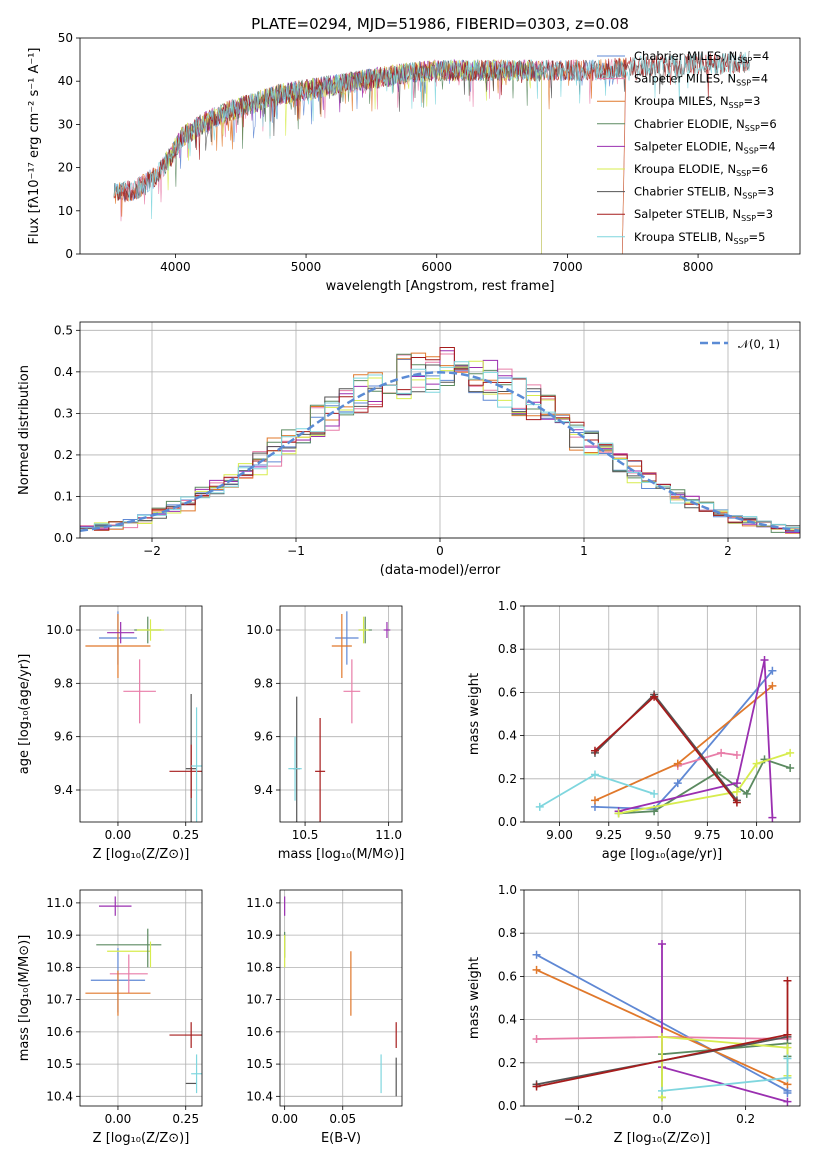  I want to click on x-tick-label: −1, so click(296, 551).